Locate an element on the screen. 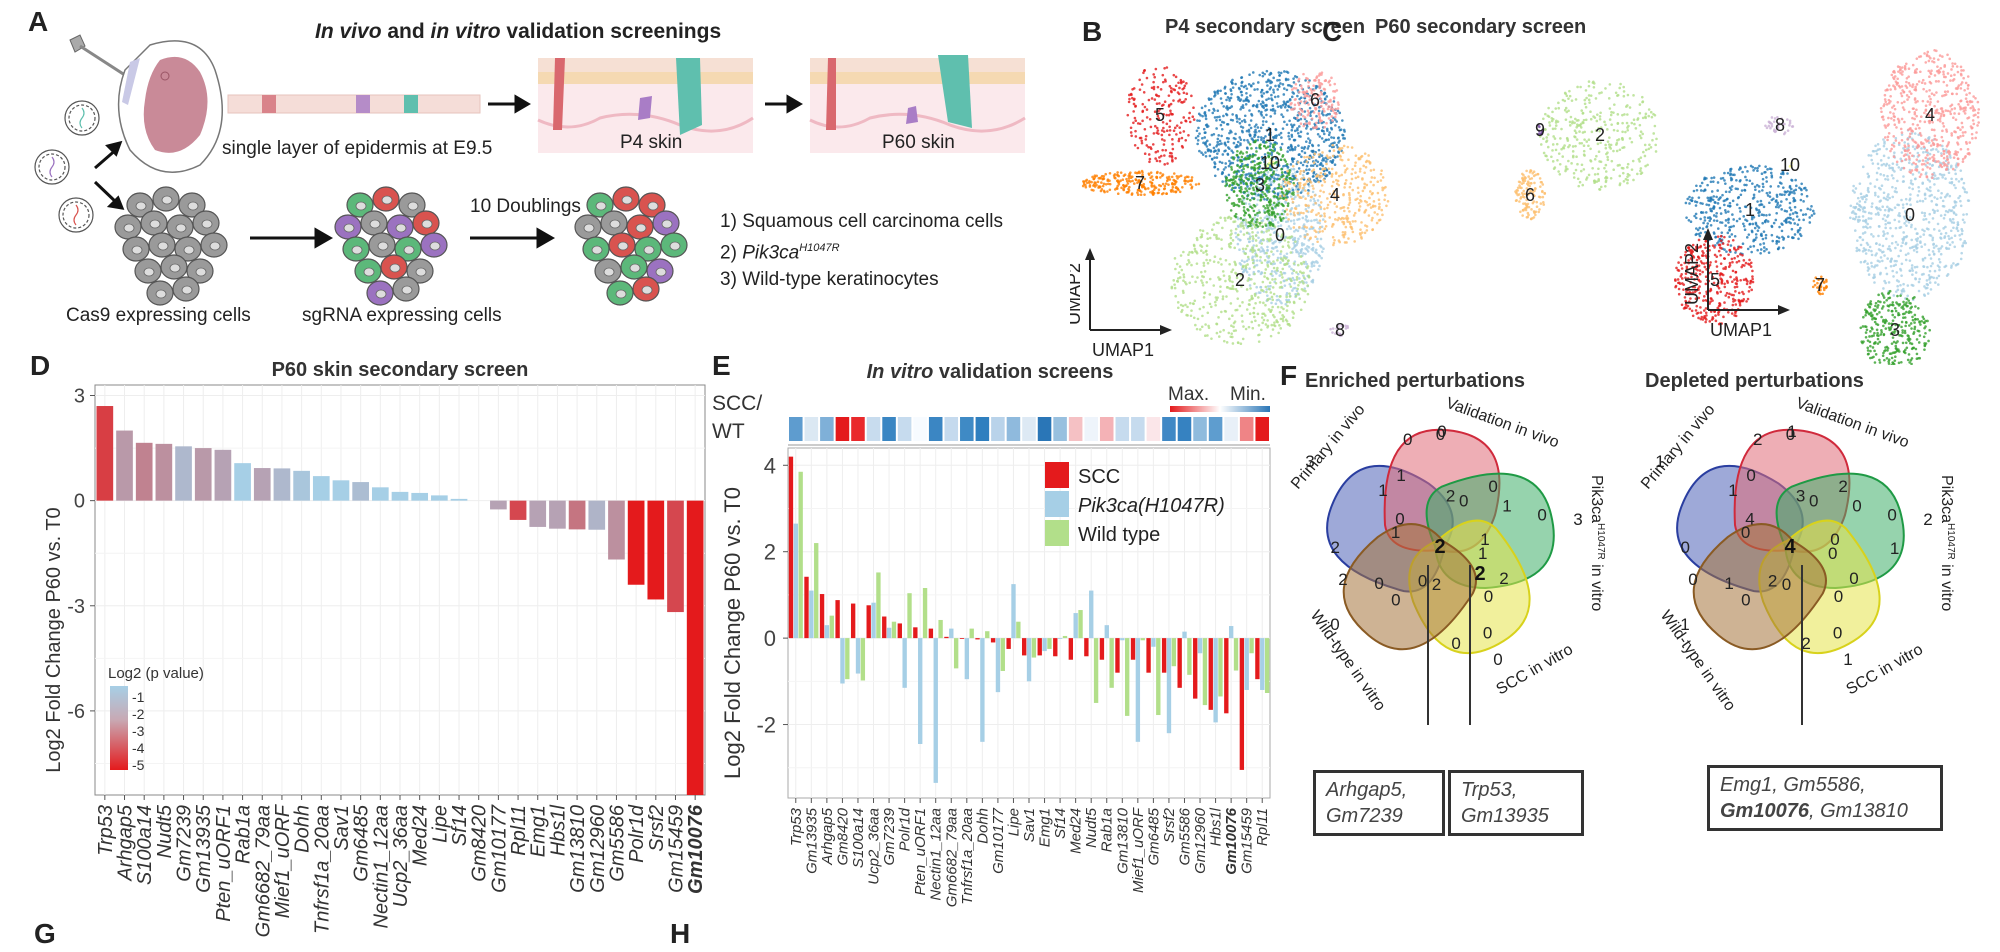 The image size is (2000, 952). x-tick-label: Polr1d is located at coordinates (905, 829).